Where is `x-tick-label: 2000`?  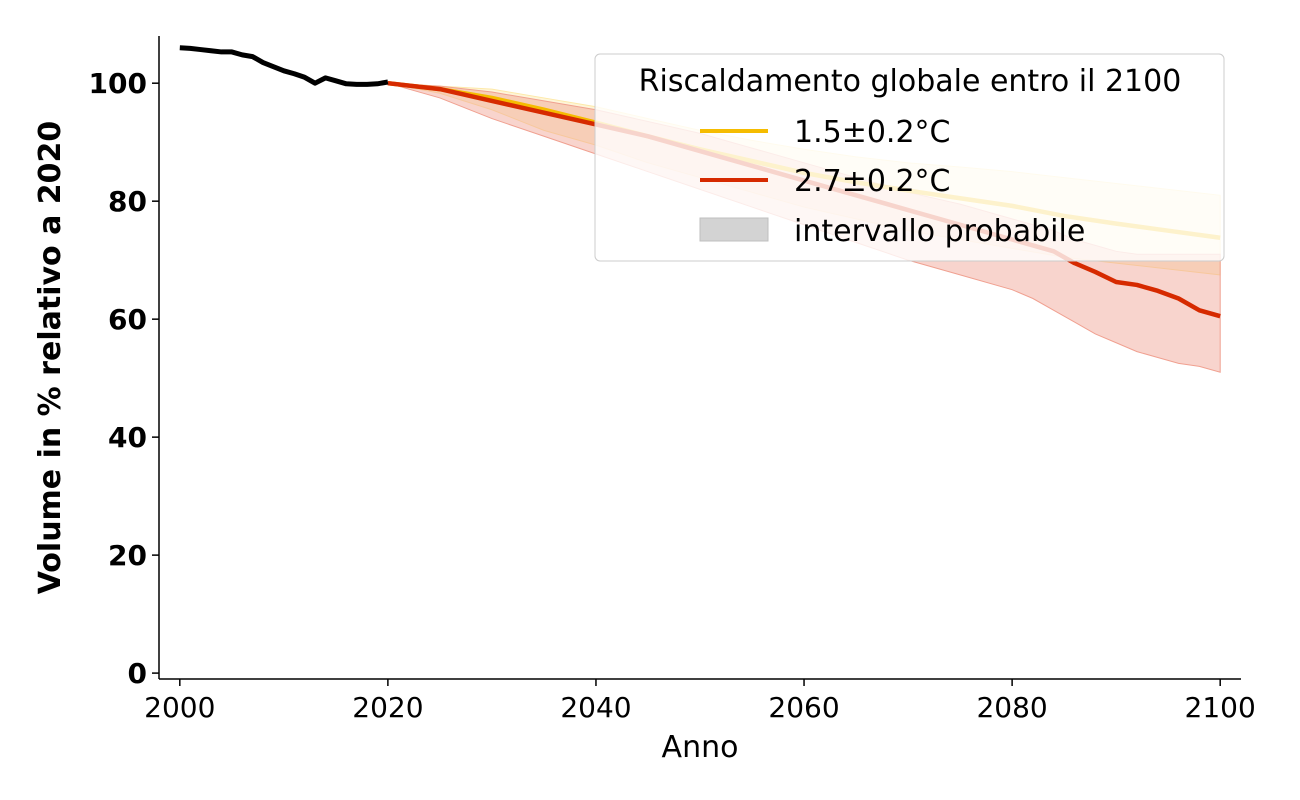 x-tick-label: 2000 is located at coordinates (179, 707).